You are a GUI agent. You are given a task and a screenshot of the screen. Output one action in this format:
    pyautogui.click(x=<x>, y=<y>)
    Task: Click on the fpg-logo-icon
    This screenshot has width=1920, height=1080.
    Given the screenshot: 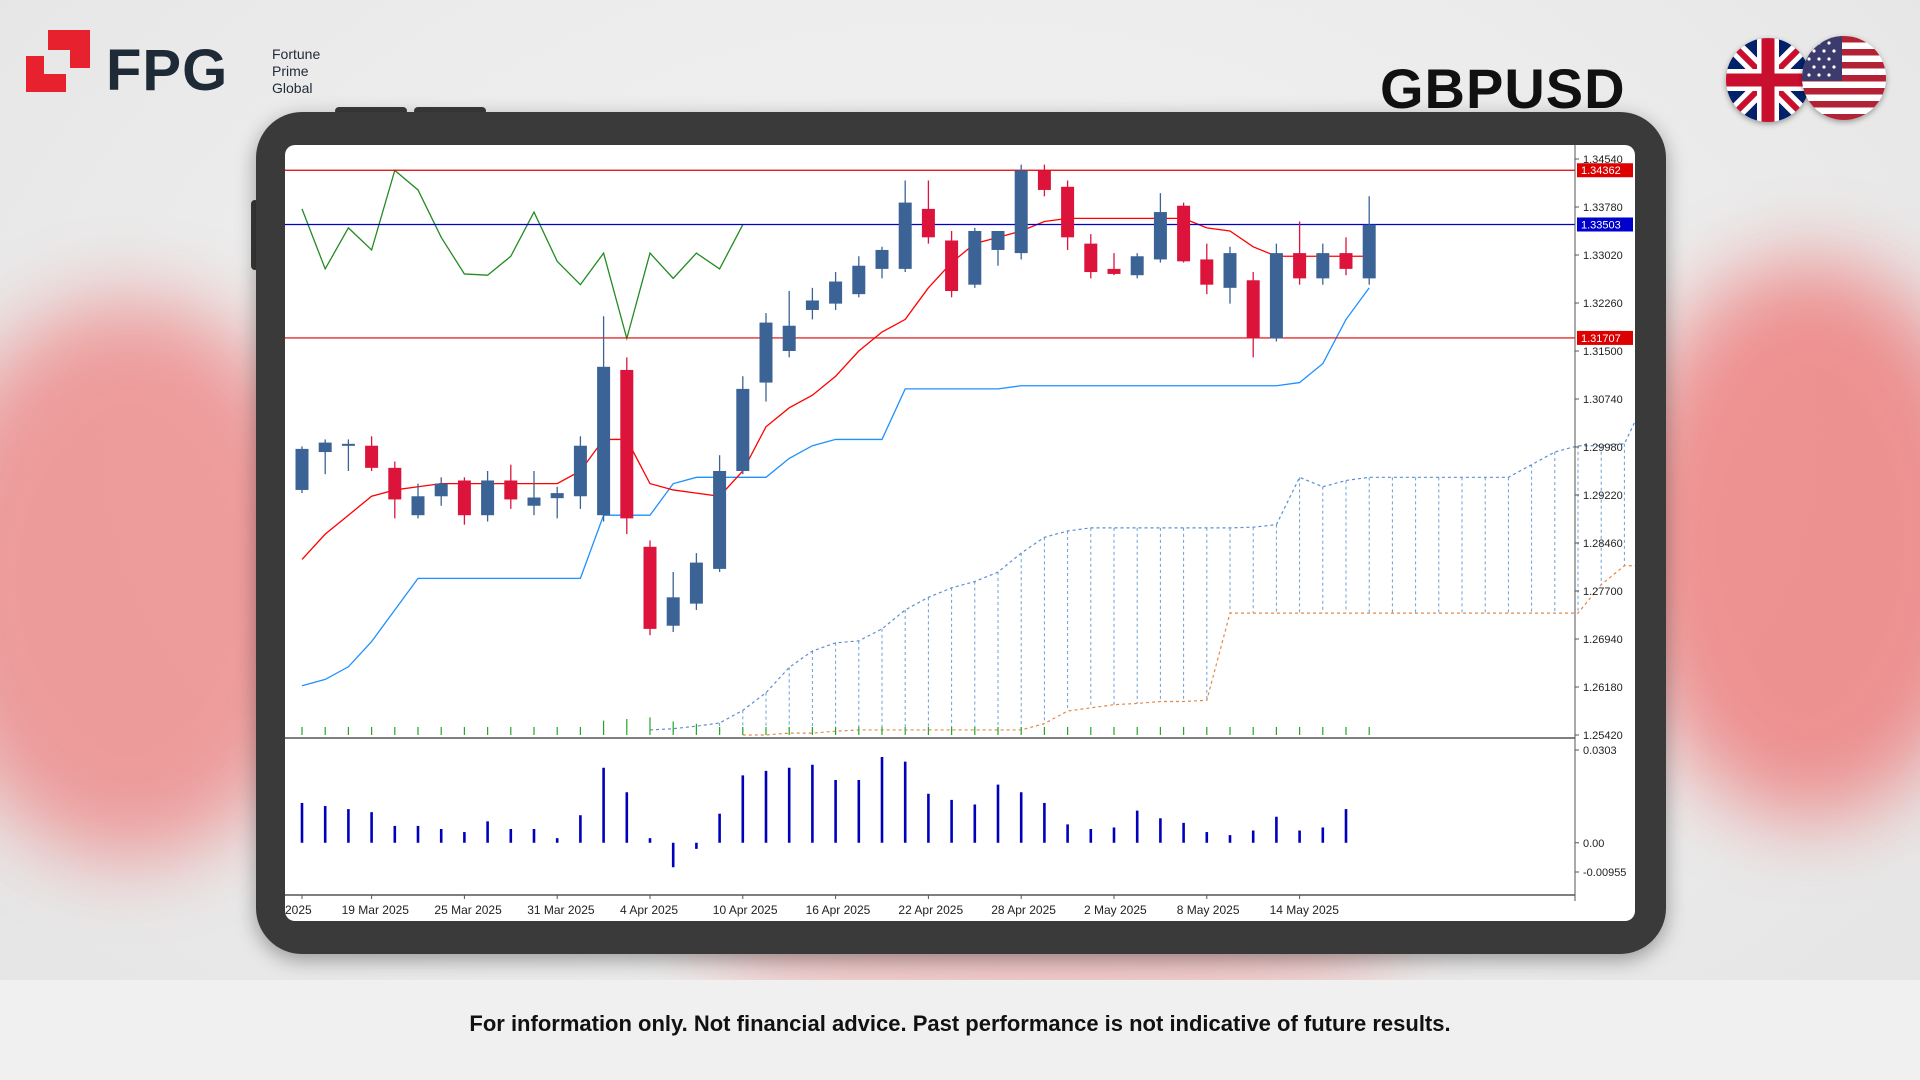 What is the action you would take?
    pyautogui.click(x=58, y=61)
    